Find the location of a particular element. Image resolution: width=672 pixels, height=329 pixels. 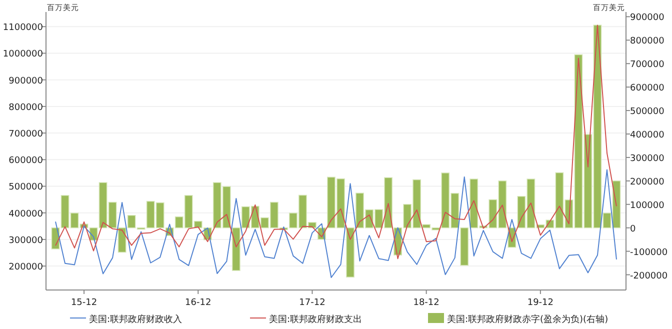

y2-tick-label: -100000 is located at coordinates (649, 253).